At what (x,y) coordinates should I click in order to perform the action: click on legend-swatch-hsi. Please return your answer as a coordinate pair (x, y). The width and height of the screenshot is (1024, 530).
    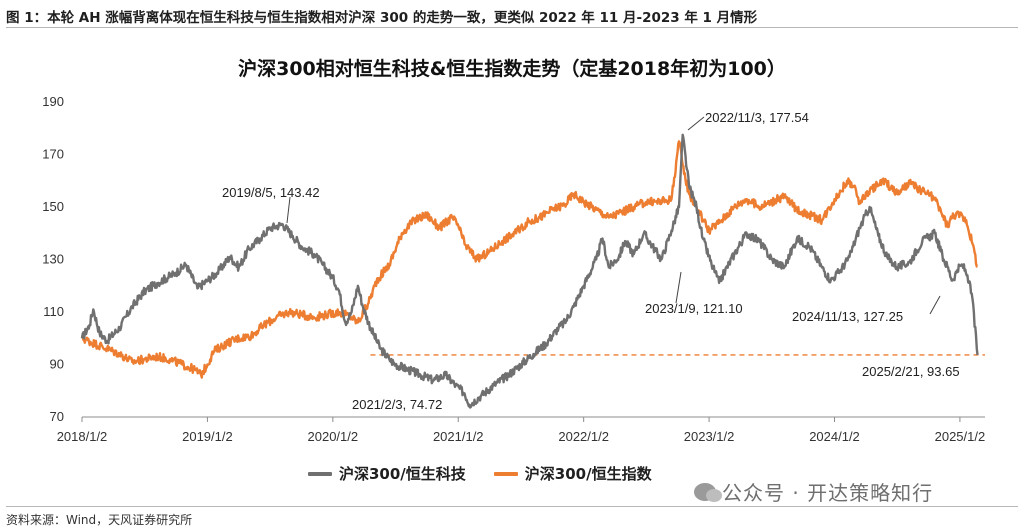
    Looking at the image, I should click on (505, 473).